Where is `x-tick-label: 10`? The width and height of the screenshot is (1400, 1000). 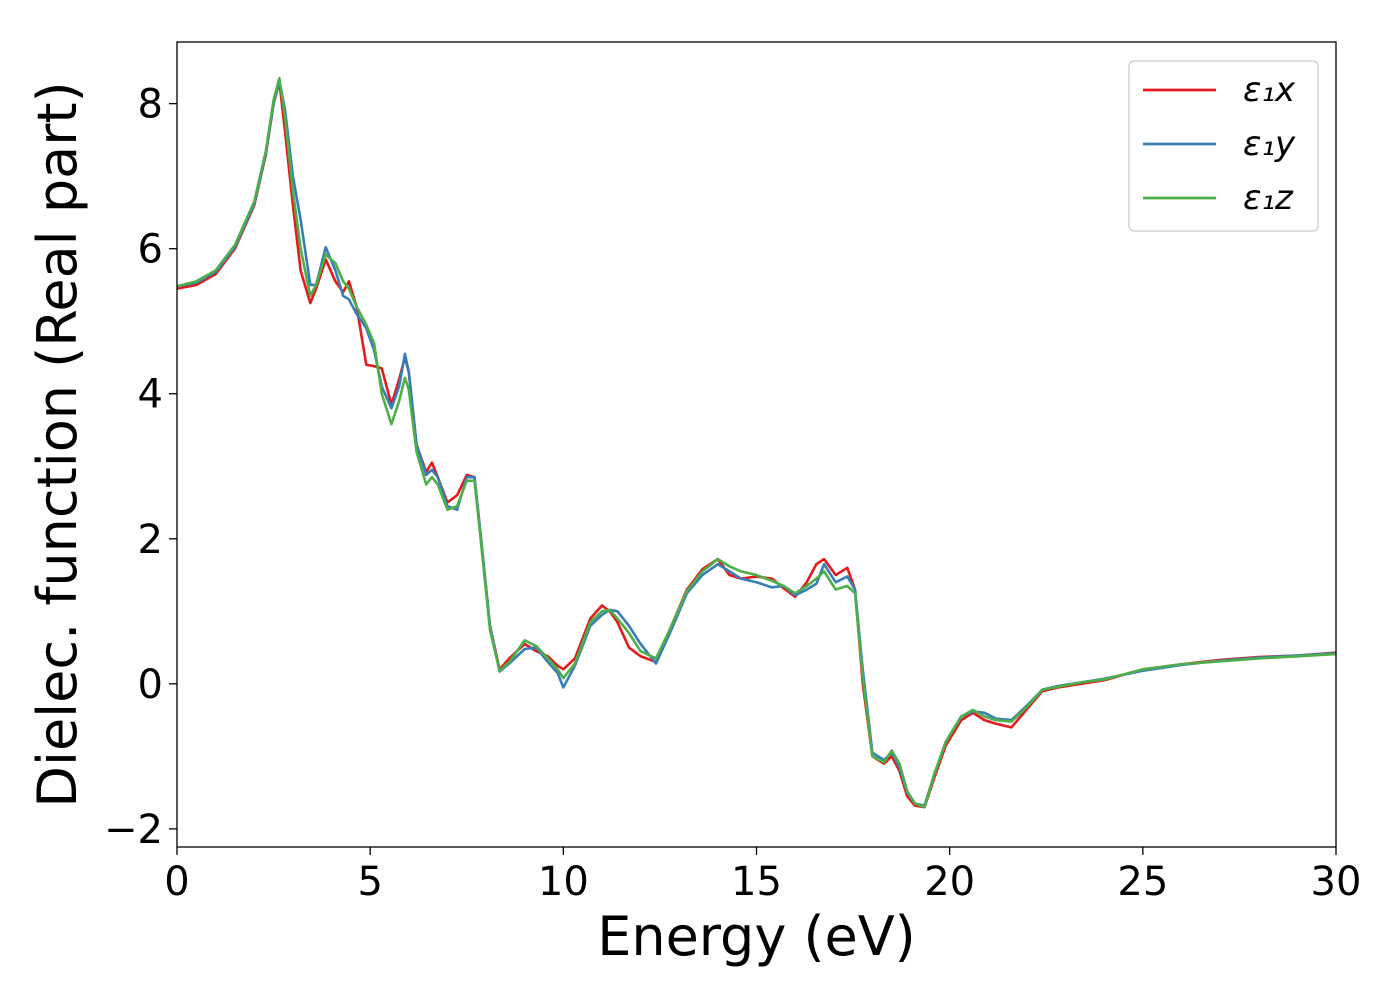
x-tick-label: 10 is located at coordinates (563, 882).